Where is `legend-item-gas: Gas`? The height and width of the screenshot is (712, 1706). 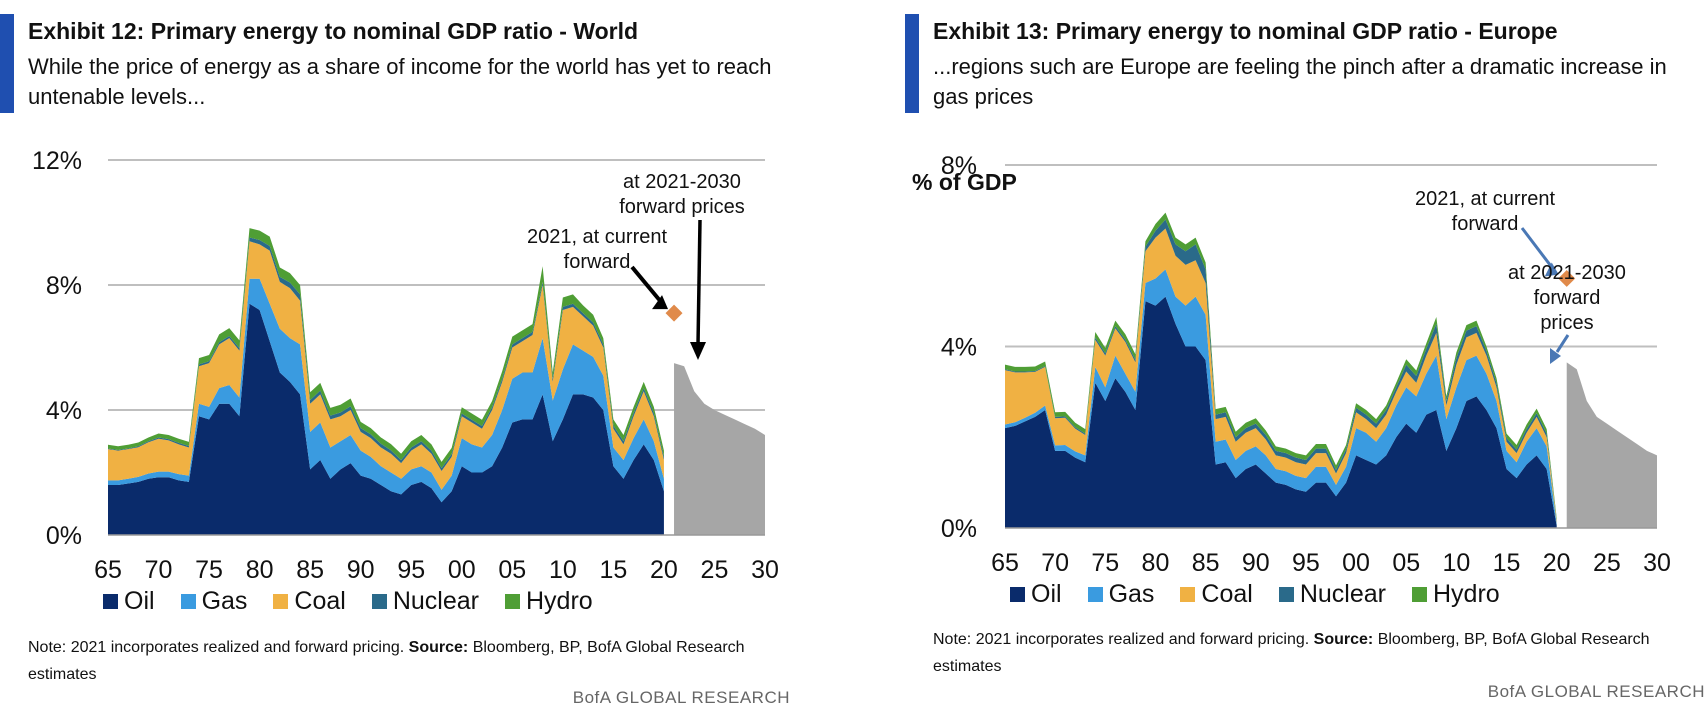 legend-item-gas: Gas is located at coordinates (1121, 594).